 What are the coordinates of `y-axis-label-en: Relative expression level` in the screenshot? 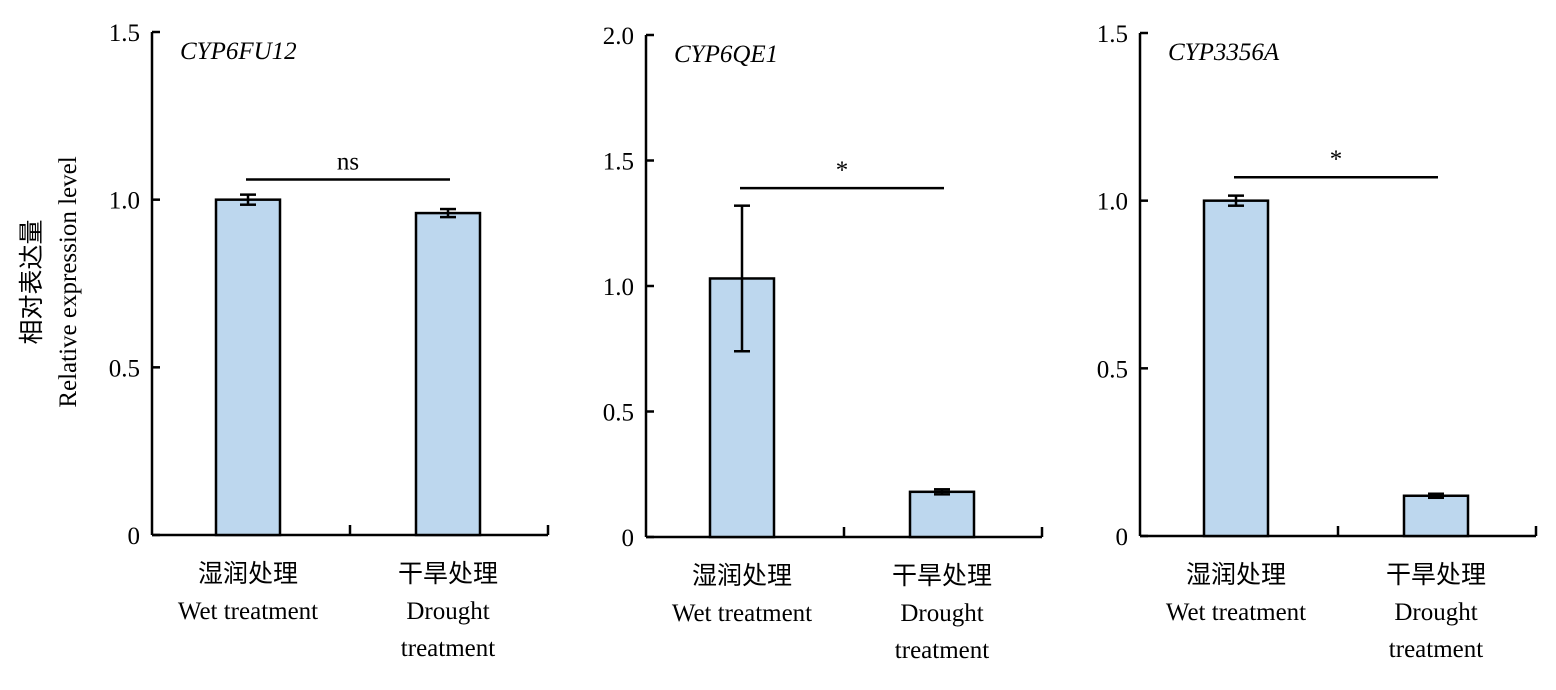 It's located at (68, 281).